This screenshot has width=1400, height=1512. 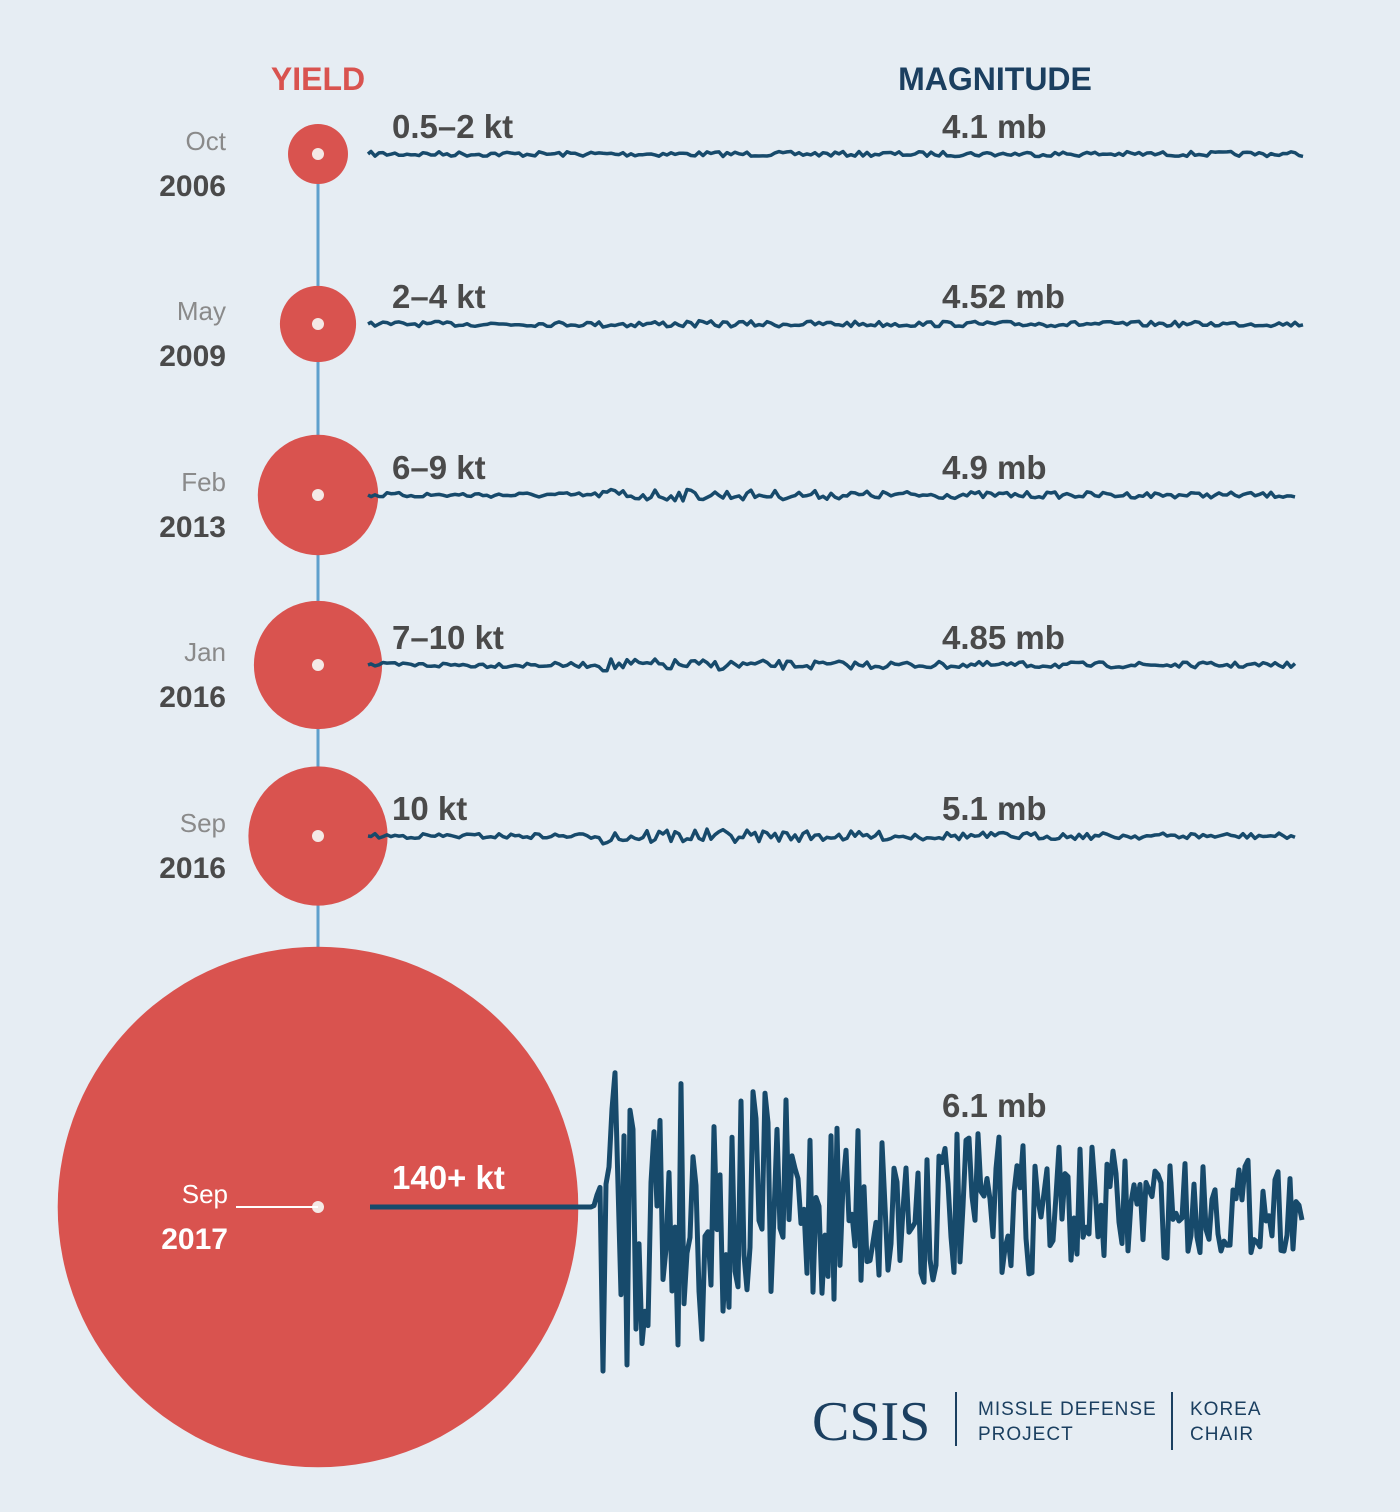 What do you see at coordinates (995, 79) in the screenshot?
I see `magnitude-header: MAGNITUDE` at bounding box center [995, 79].